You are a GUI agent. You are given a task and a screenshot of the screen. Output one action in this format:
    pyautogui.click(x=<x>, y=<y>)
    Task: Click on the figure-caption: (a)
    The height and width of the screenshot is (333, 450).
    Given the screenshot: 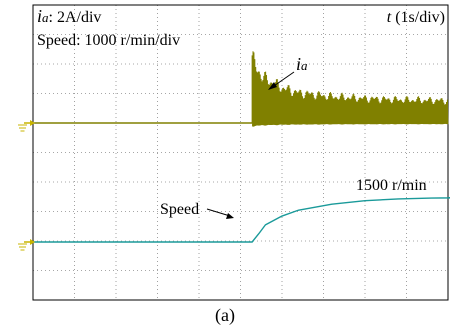 What is the action you would take?
    pyautogui.click(x=225, y=315)
    